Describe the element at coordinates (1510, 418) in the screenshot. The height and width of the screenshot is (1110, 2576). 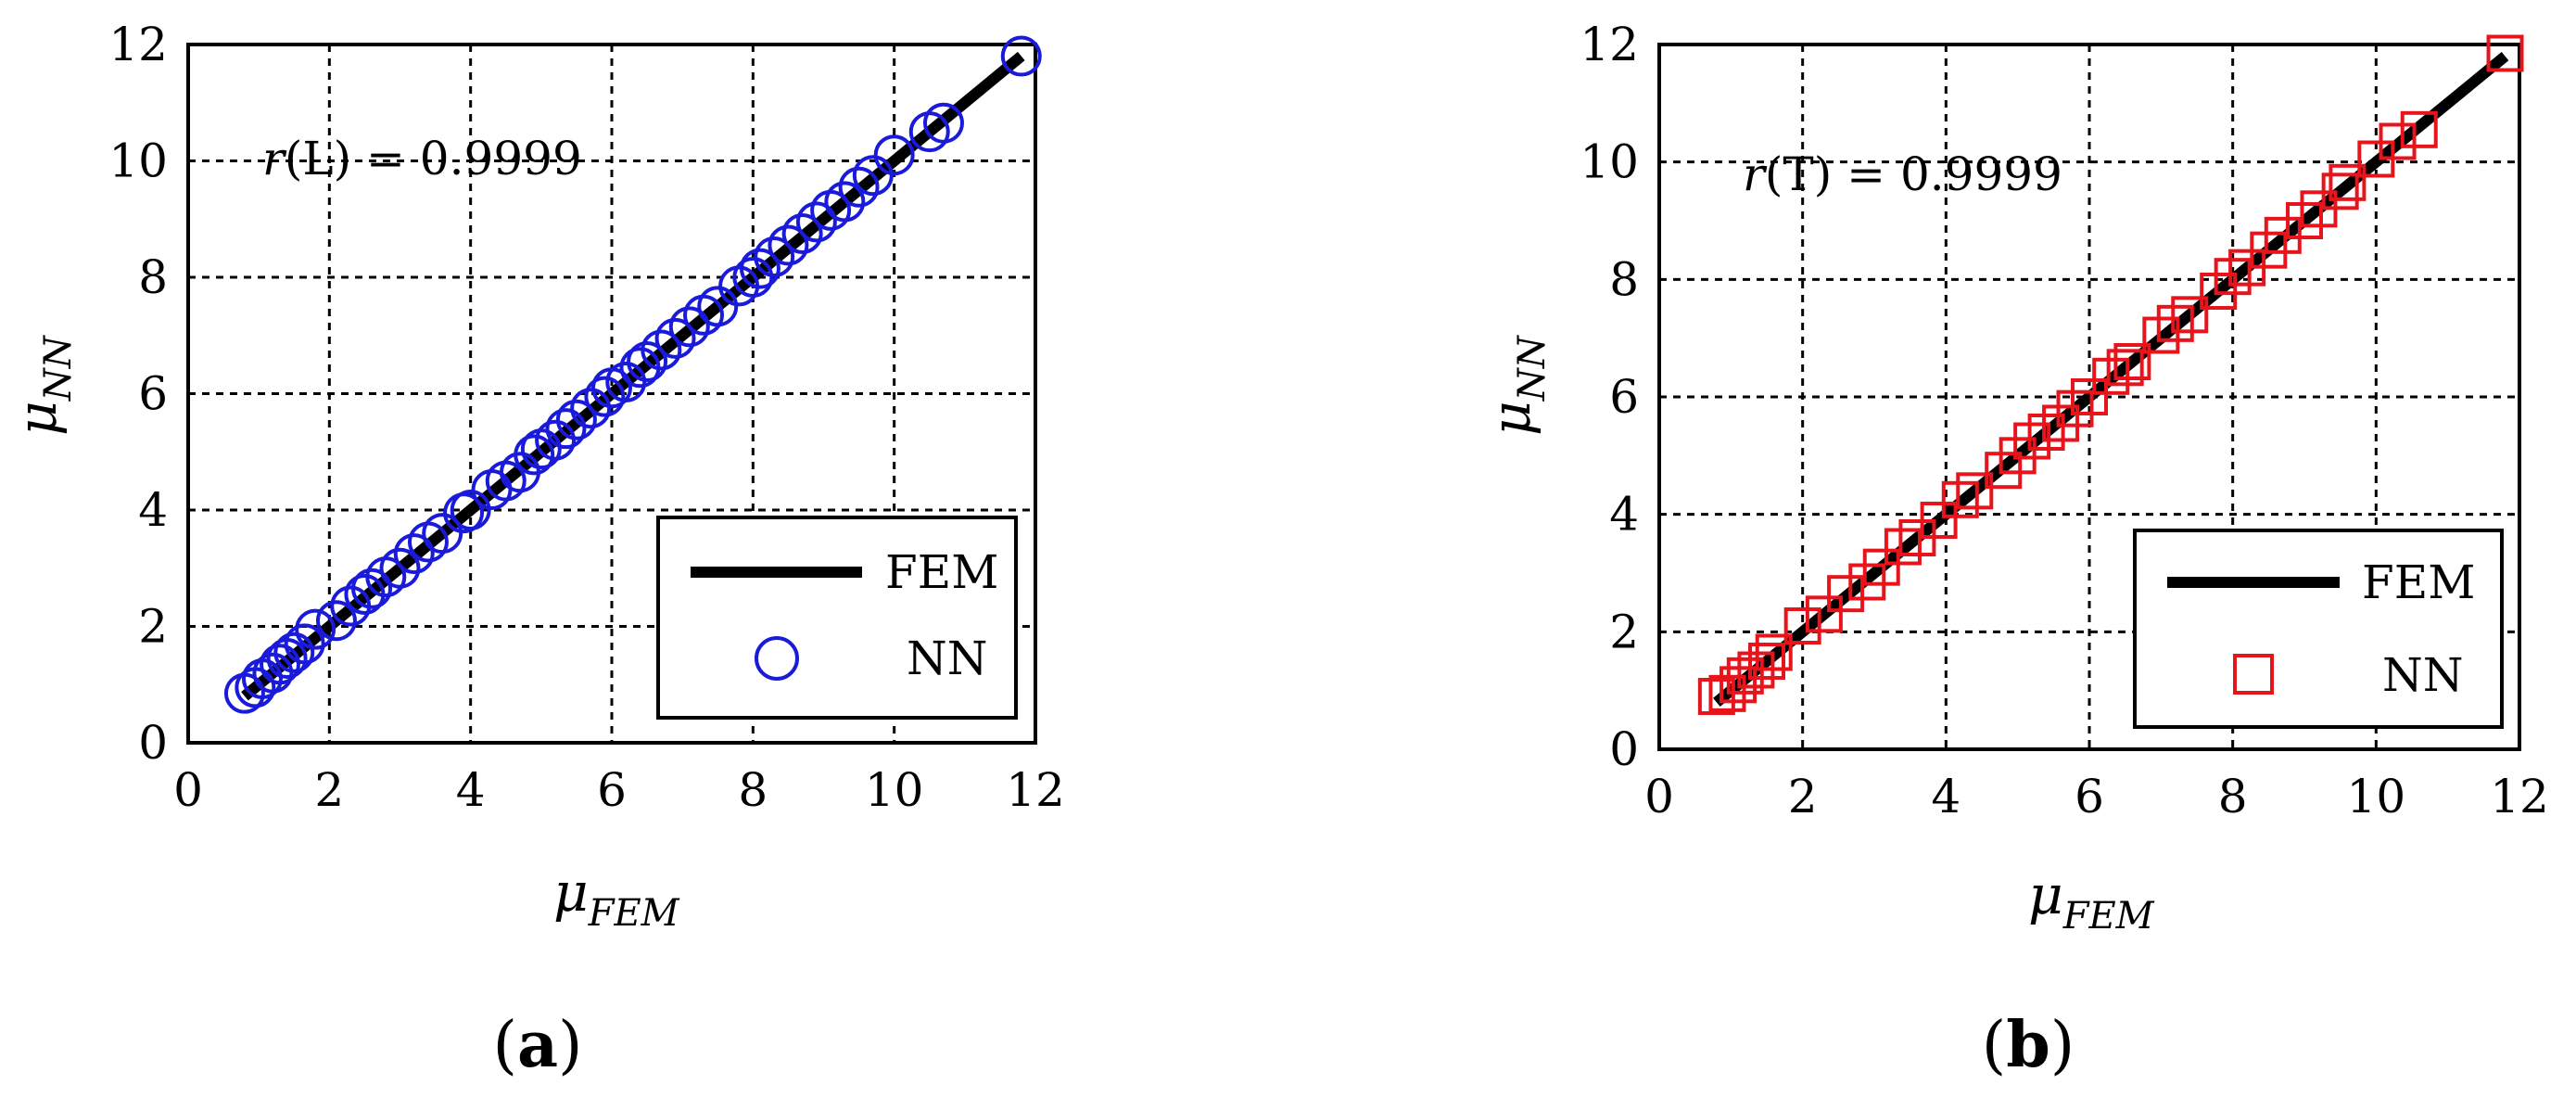
I see `y-axis-symbol-b: μ` at that location.